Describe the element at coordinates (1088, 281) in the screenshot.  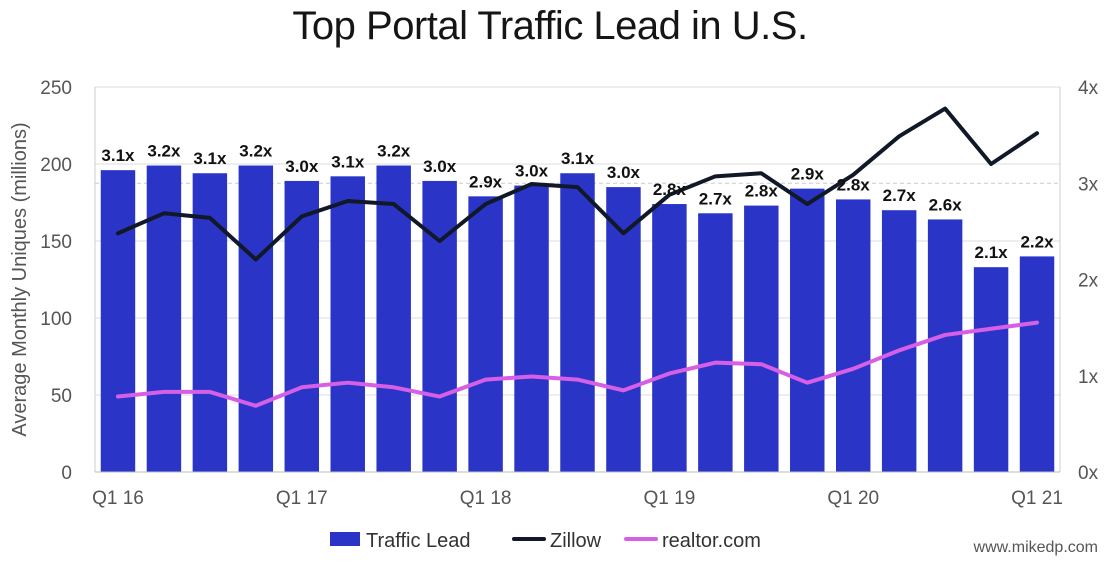
I see `y2-tick-label: 2x` at that location.